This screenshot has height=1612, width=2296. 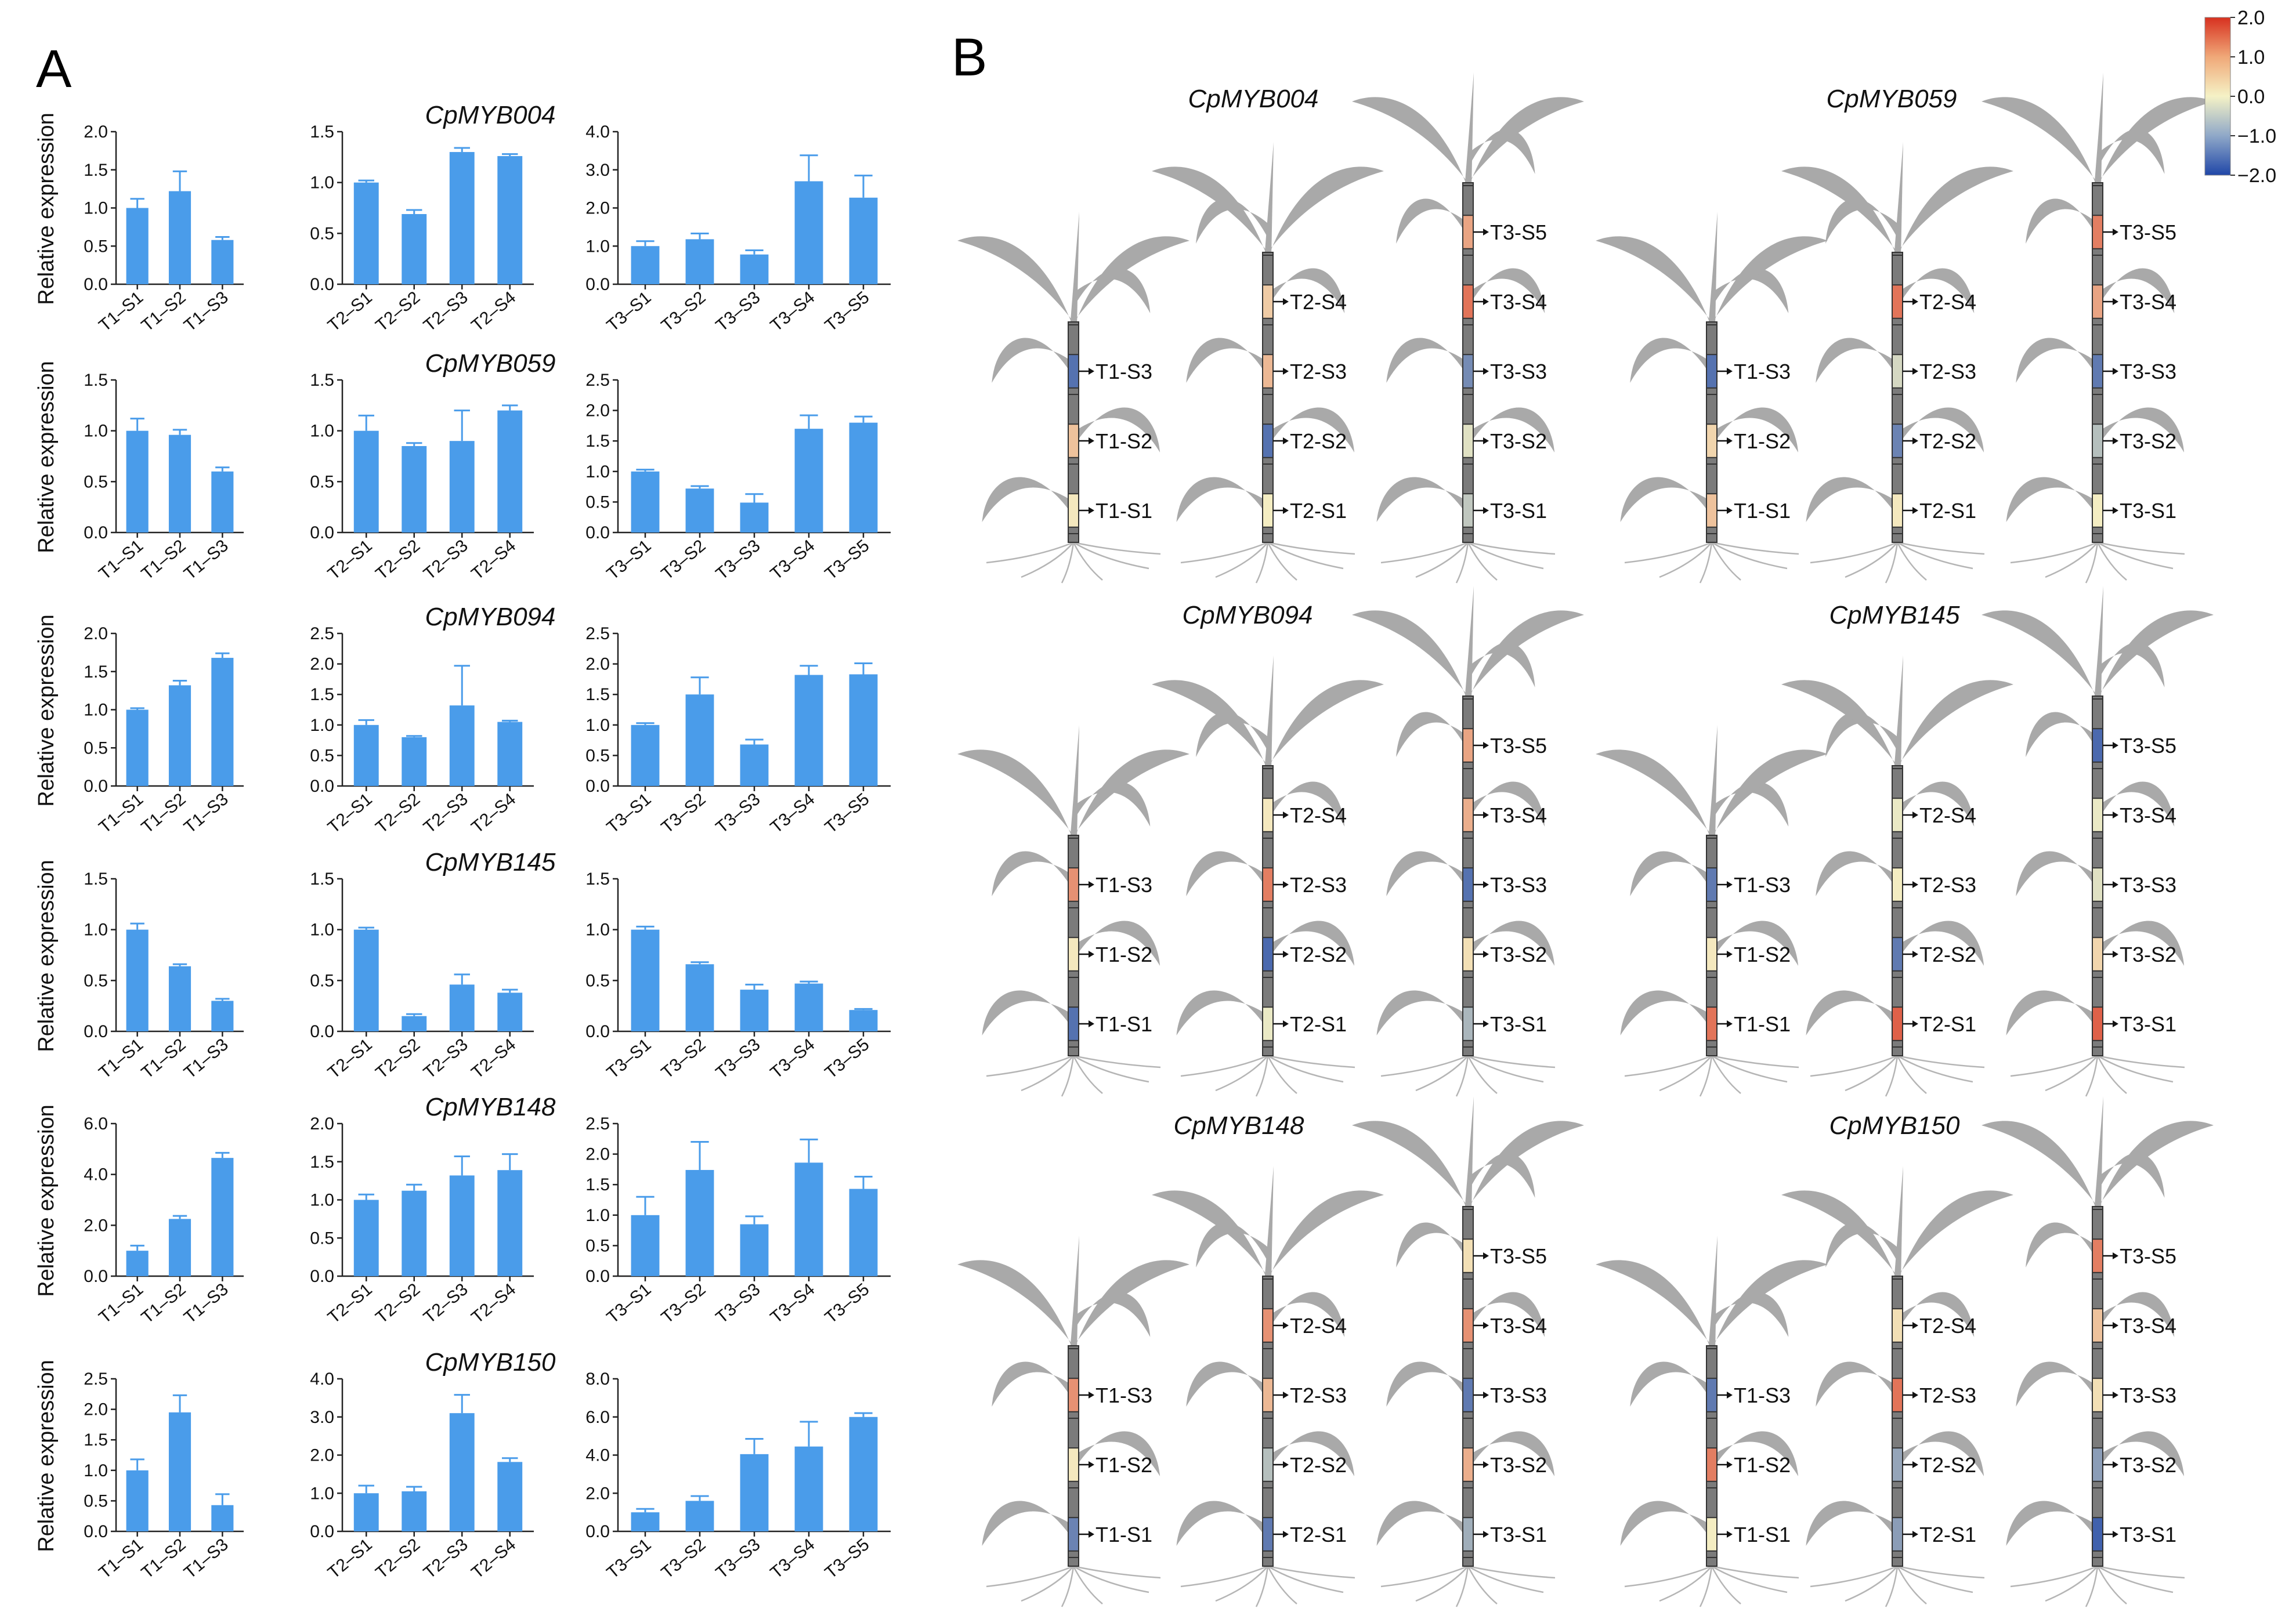 What do you see at coordinates (1897, 885) in the screenshot?
I see `segment-t2-s3` at bounding box center [1897, 885].